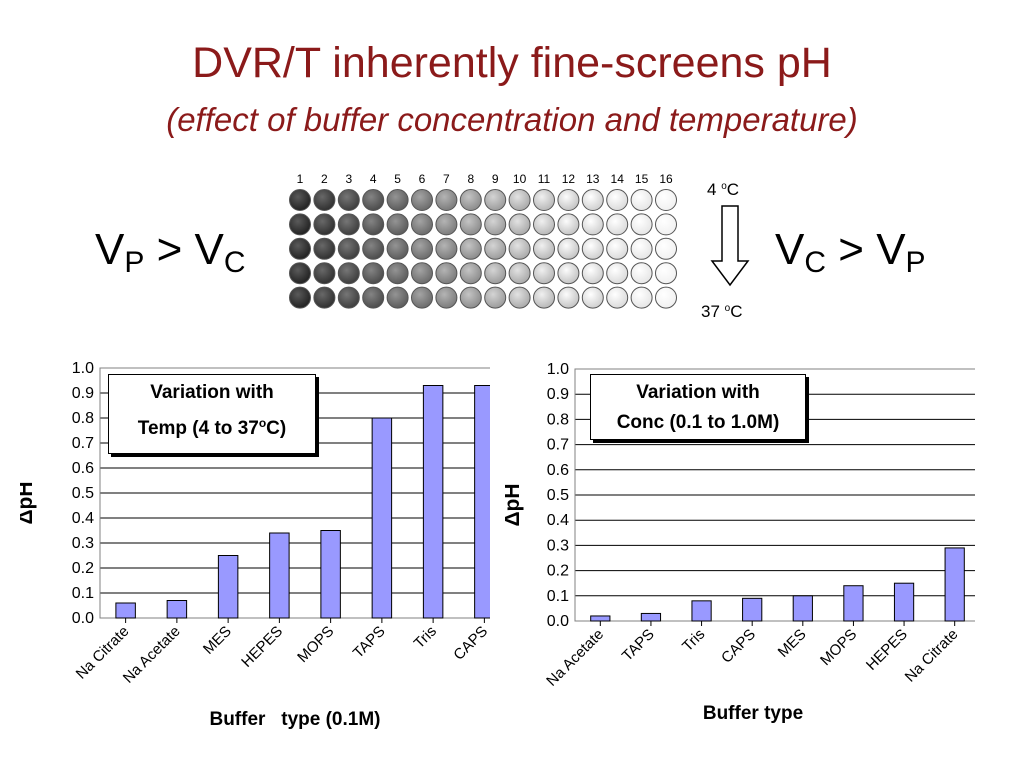 This screenshot has height=768, width=1024. Describe the element at coordinates (558, 621) in the screenshot. I see `y-tick-label: 0.0` at that location.